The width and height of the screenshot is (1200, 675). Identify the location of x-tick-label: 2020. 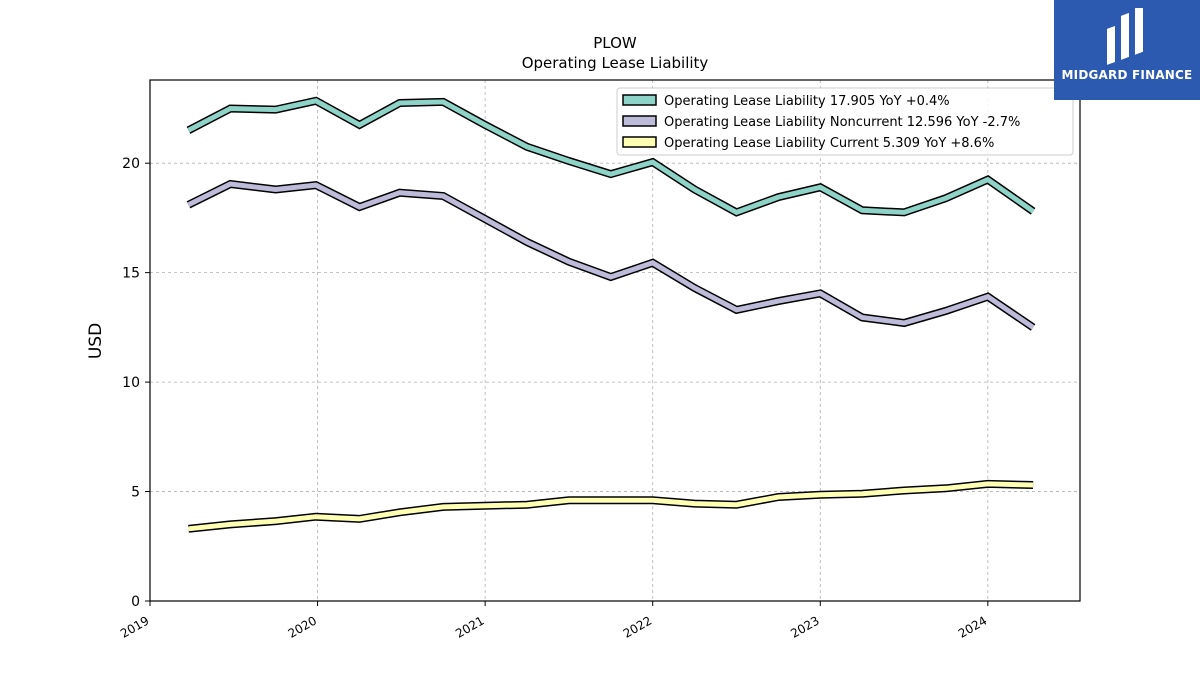
(302, 626).